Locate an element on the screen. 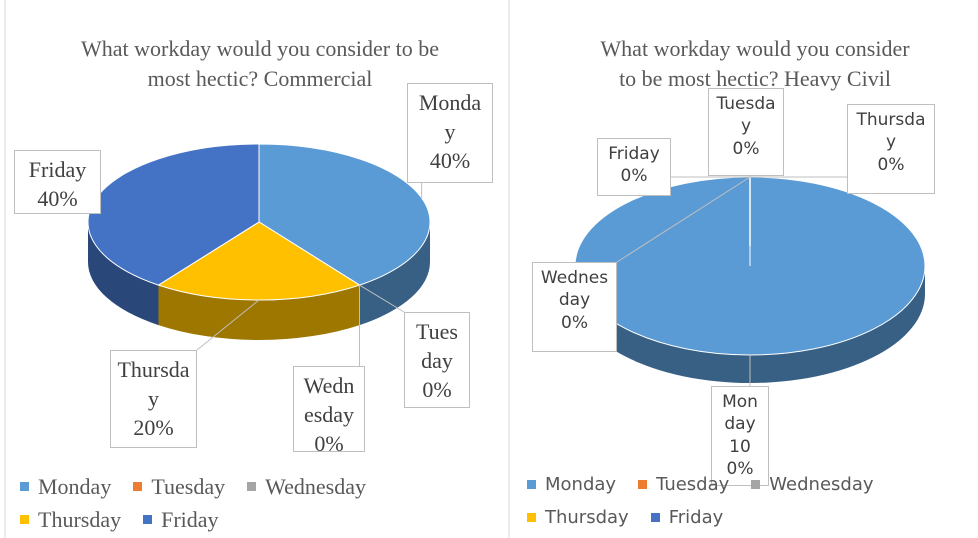 The height and width of the screenshot is (538, 978). data-label: Monday 40% is located at coordinates (450, 133).